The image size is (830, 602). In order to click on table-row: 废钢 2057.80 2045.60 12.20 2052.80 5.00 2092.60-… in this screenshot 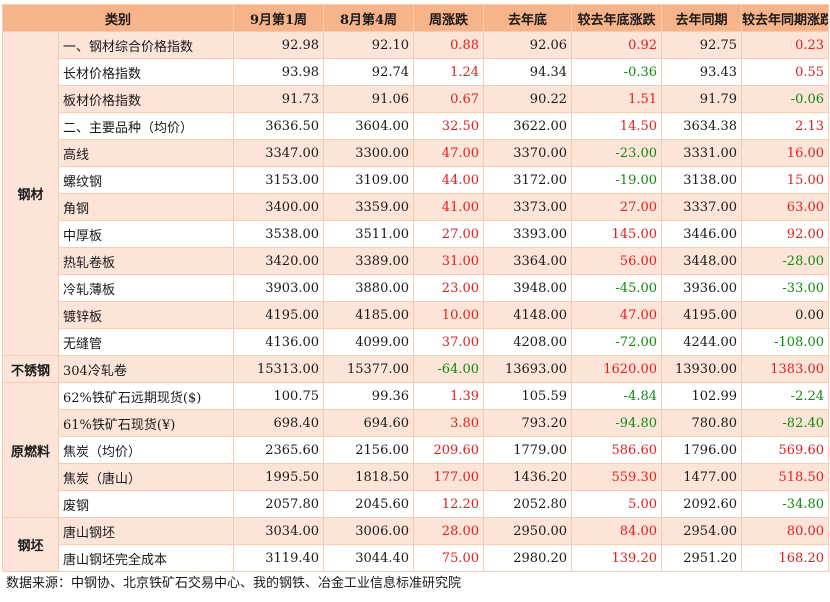, I will do `click(416, 504)`.